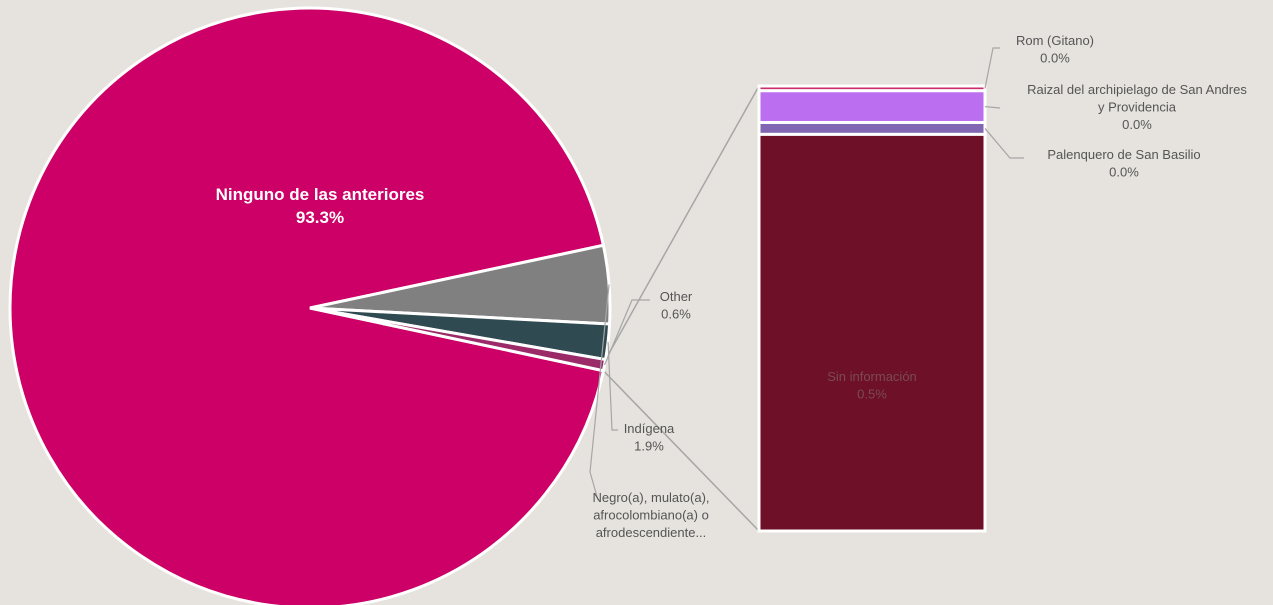  What do you see at coordinates (626, 332) in the screenshot?
I see `leader-line-other` at bounding box center [626, 332].